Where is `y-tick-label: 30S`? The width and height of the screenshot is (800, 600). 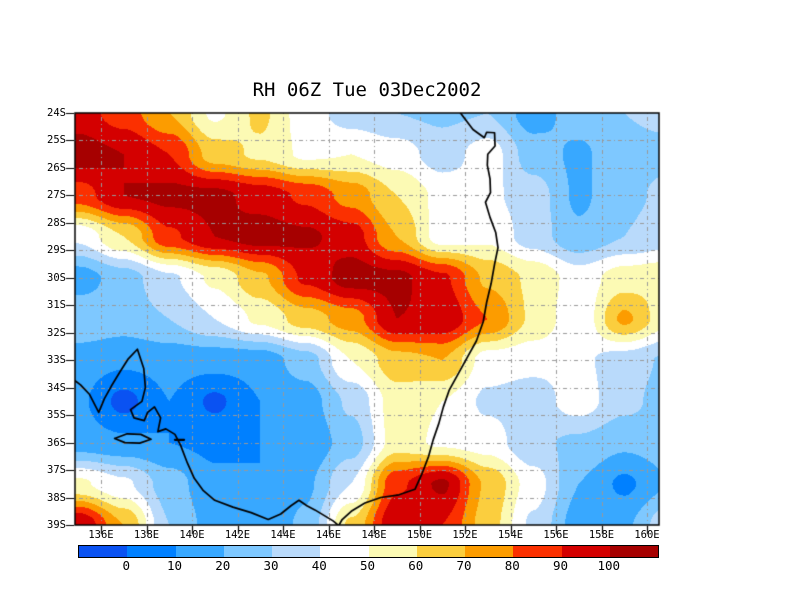
y-tick-label: 30S is located at coordinates (56, 277).